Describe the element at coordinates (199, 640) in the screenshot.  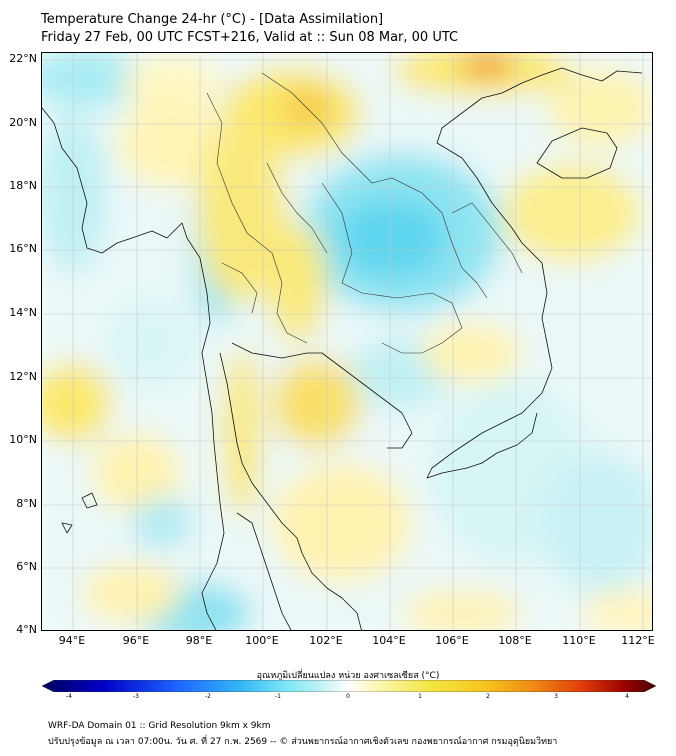
I see `lon-label-98e: 98°E` at that location.